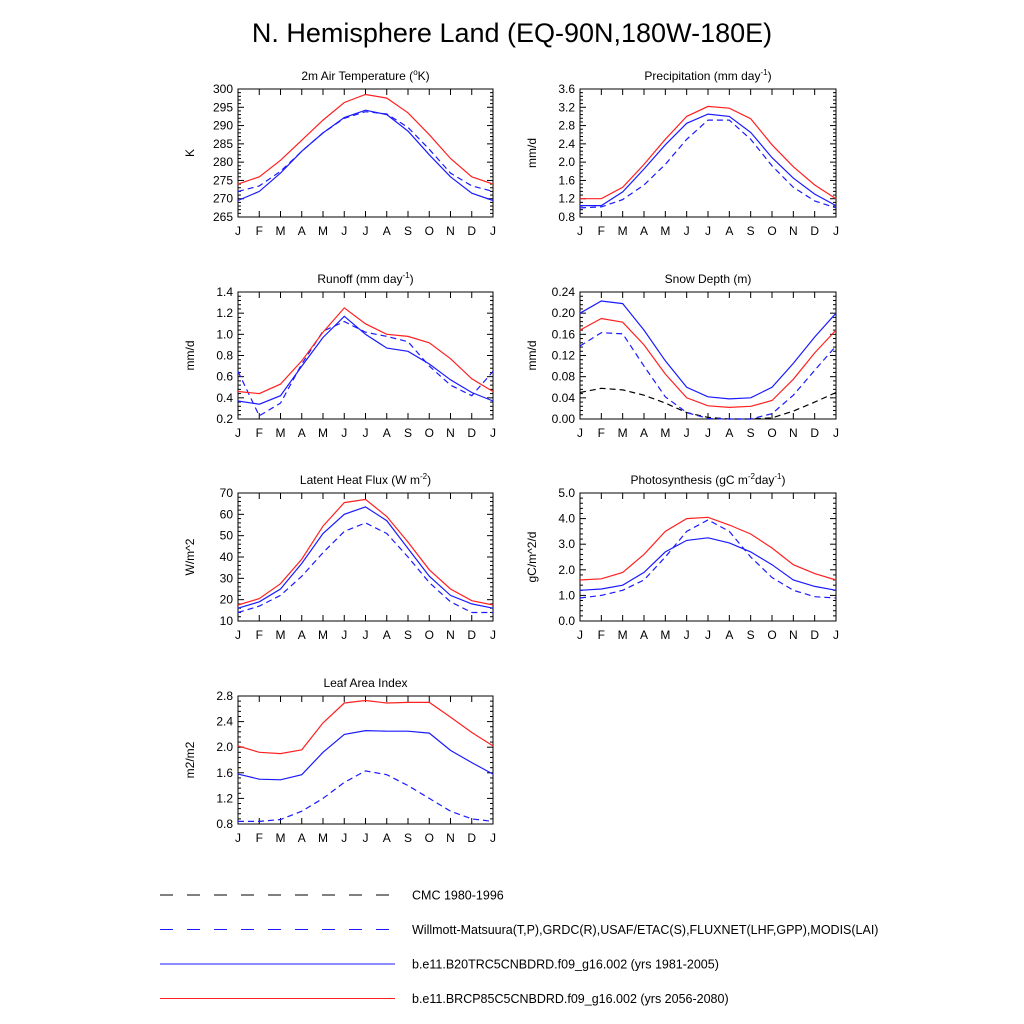 The image size is (1024, 1024). What do you see at coordinates (223, 217) in the screenshot?
I see `y-tick-label: 265` at bounding box center [223, 217].